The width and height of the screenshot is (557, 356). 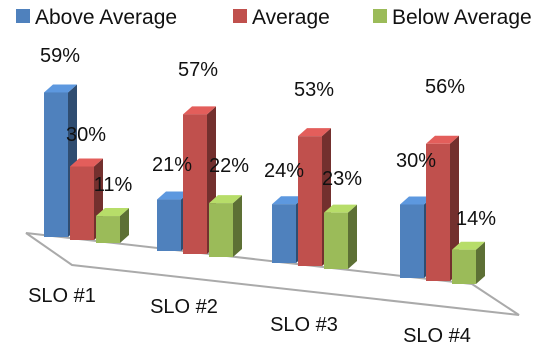 What do you see at coordinates (86, 135) in the screenshot?
I see `data-label-0-1: 30%` at bounding box center [86, 135].